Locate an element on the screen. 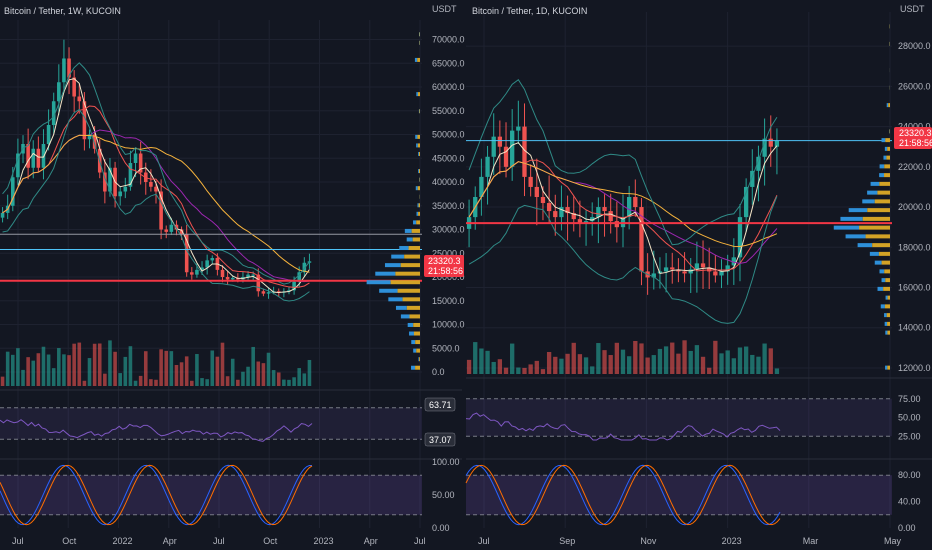 Image resolution: width=932 pixels, height=550 pixels. right-stoch-panel is located at coordinates (678, 495).